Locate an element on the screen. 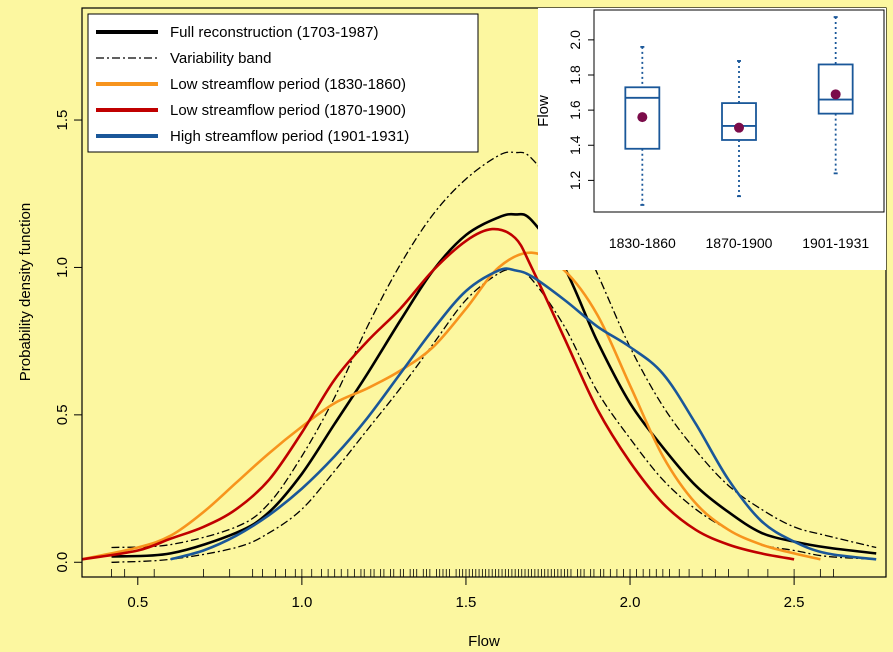 The height and width of the screenshot is (652, 893). inset-boxes is located at coordinates (739, 111).